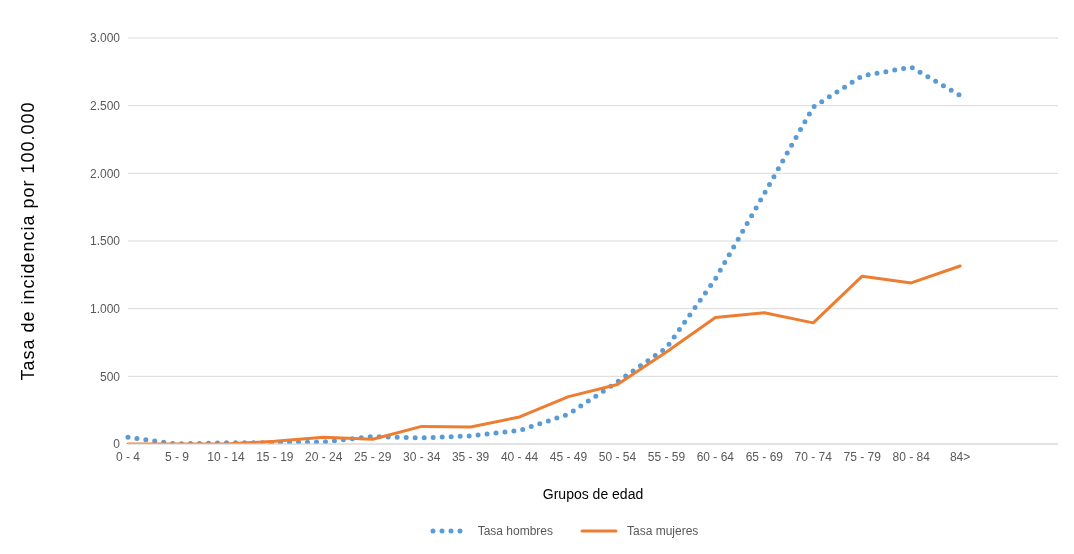 The image size is (1074, 554). Describe the element at coordinates (226, 456) in the screenshot. I see `x-tick-label: 10 - 14` at that location.